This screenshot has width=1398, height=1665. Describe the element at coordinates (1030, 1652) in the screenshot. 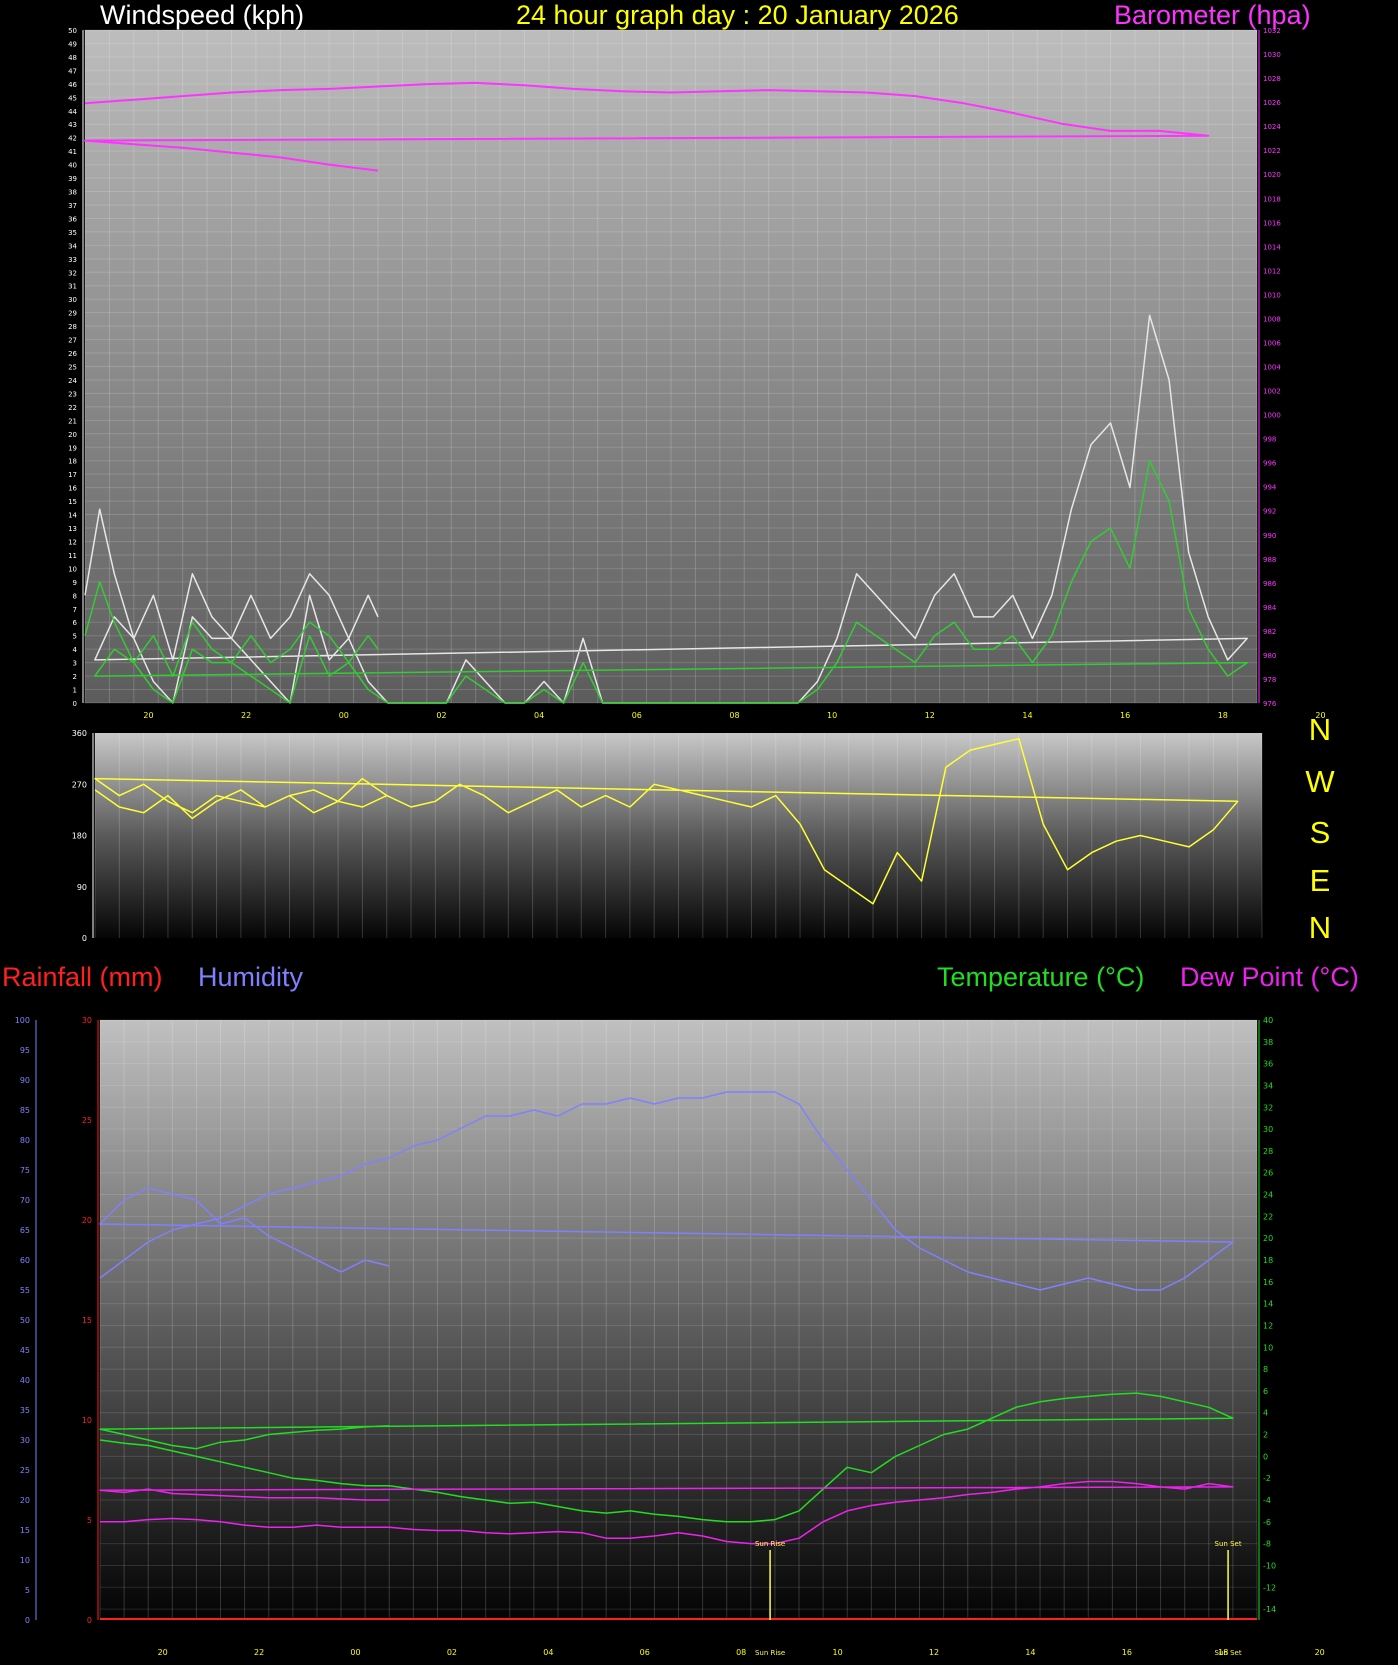

I see `climate-time-tick: 14` at that location.